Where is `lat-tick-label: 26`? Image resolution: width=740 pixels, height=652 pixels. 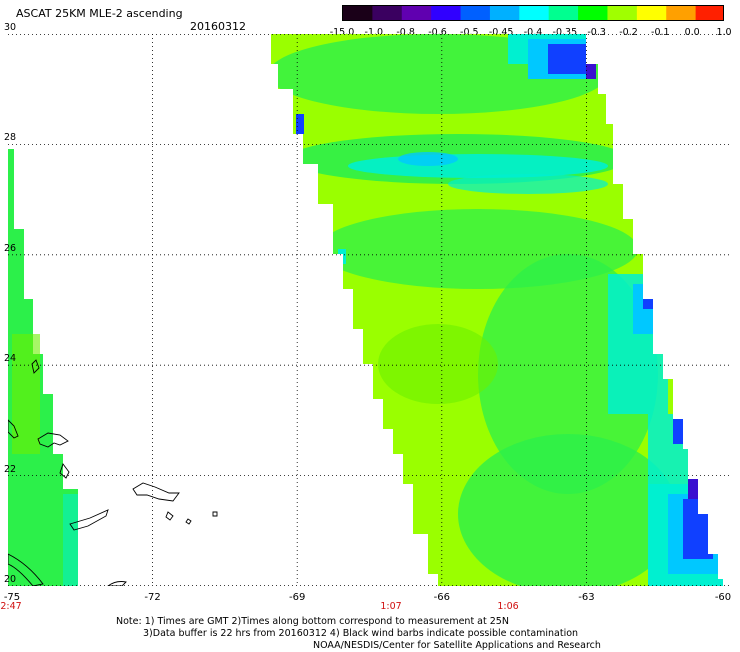 lat-tick-label: 26 is located at coordinates (10, 248).